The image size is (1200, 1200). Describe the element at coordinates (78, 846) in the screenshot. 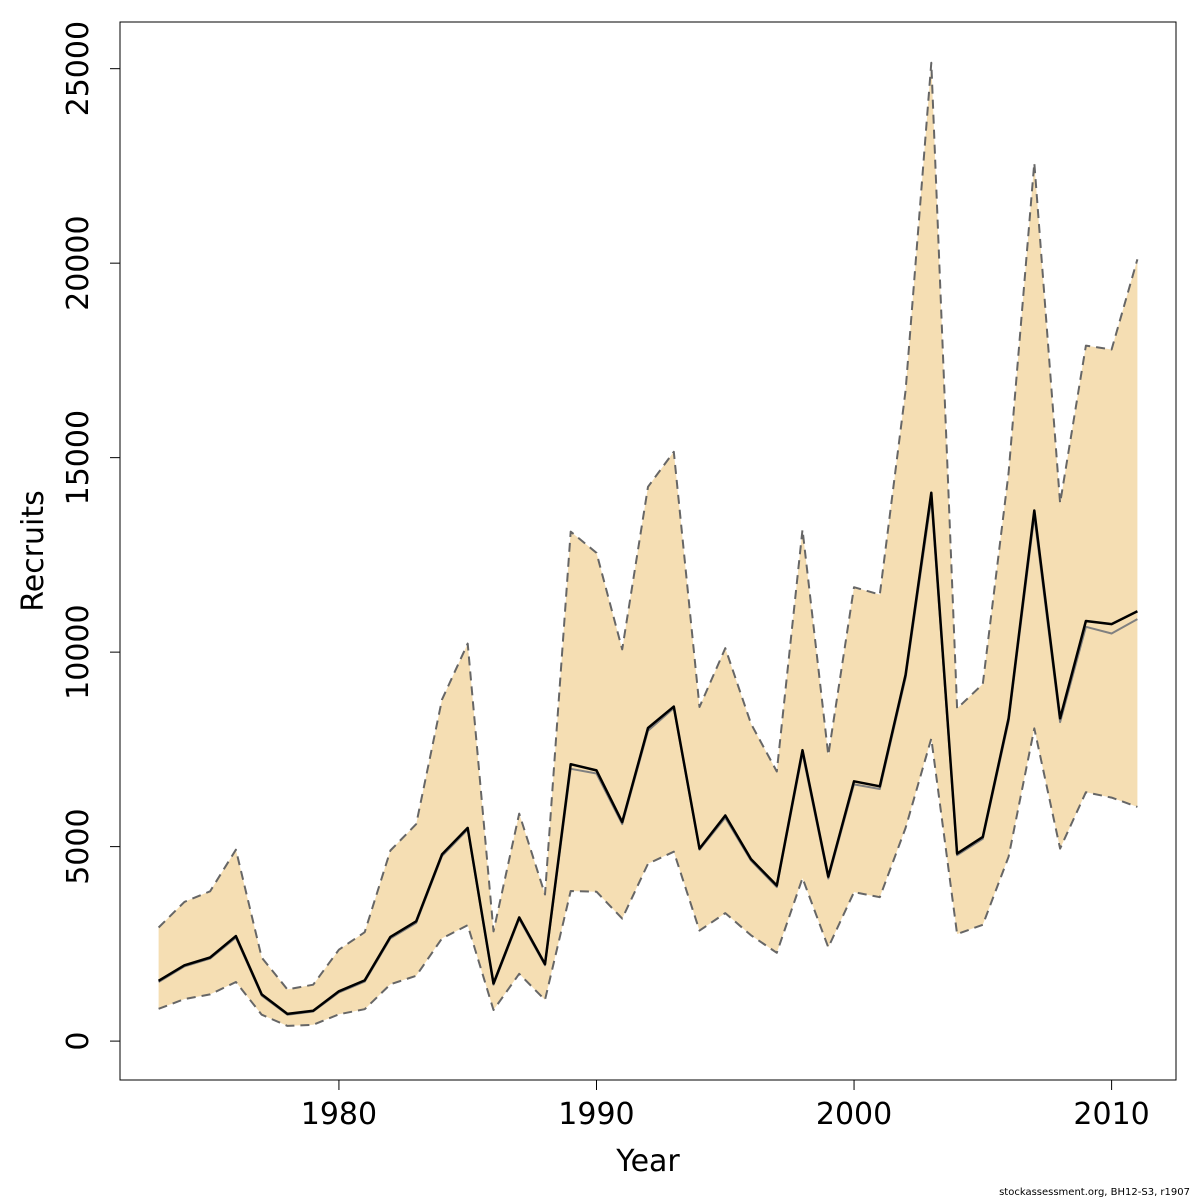

I see `y-tick-label: 5000` at that location.